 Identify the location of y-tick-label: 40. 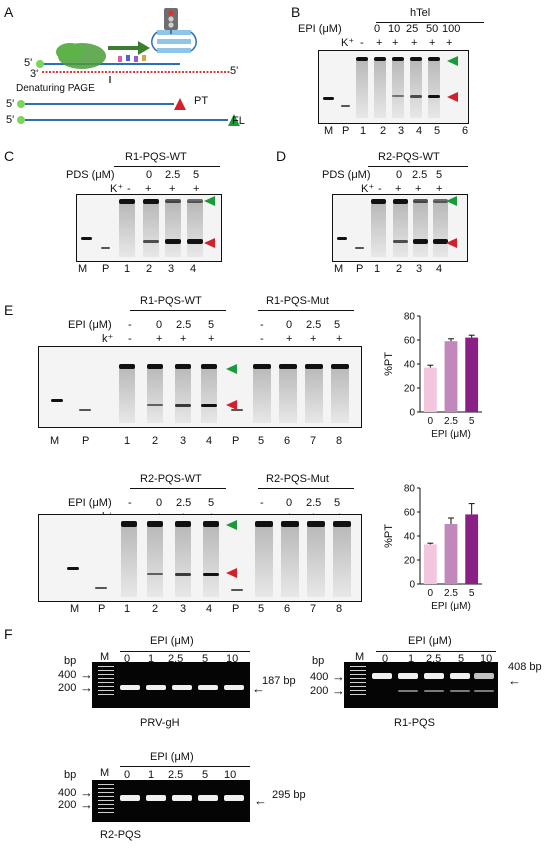
(410, 537).